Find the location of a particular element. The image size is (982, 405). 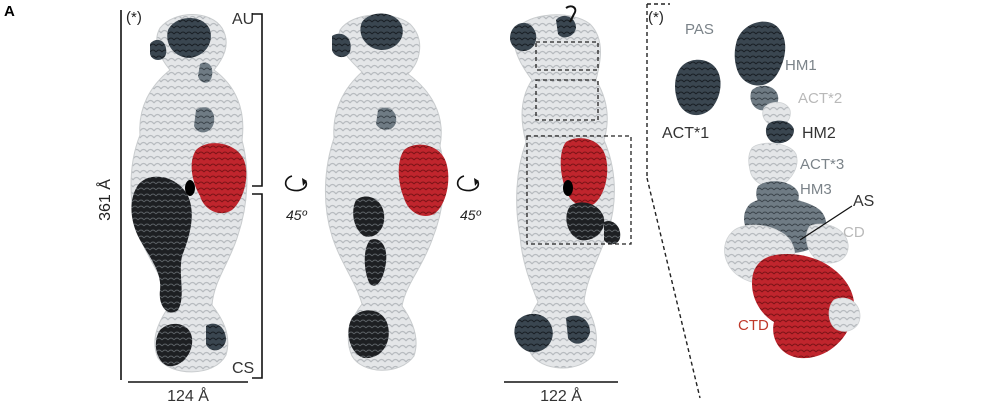

hm2-label: HM2 is located at coordinates (819, 133).